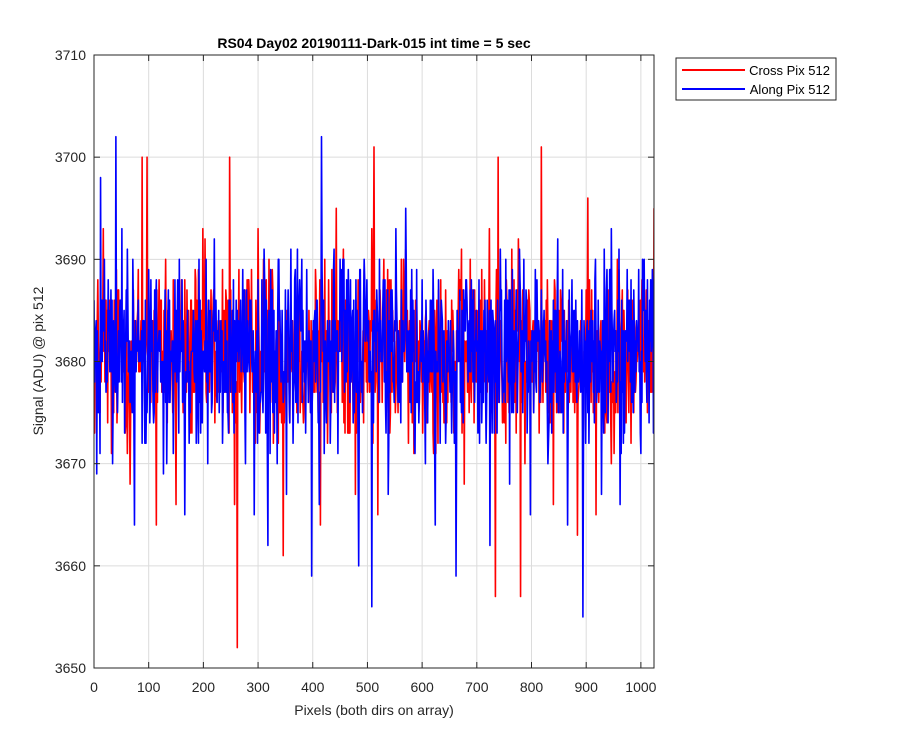 The image size is (900, 750). I want to click on y-tick-label: 3660, so click(70, 566).